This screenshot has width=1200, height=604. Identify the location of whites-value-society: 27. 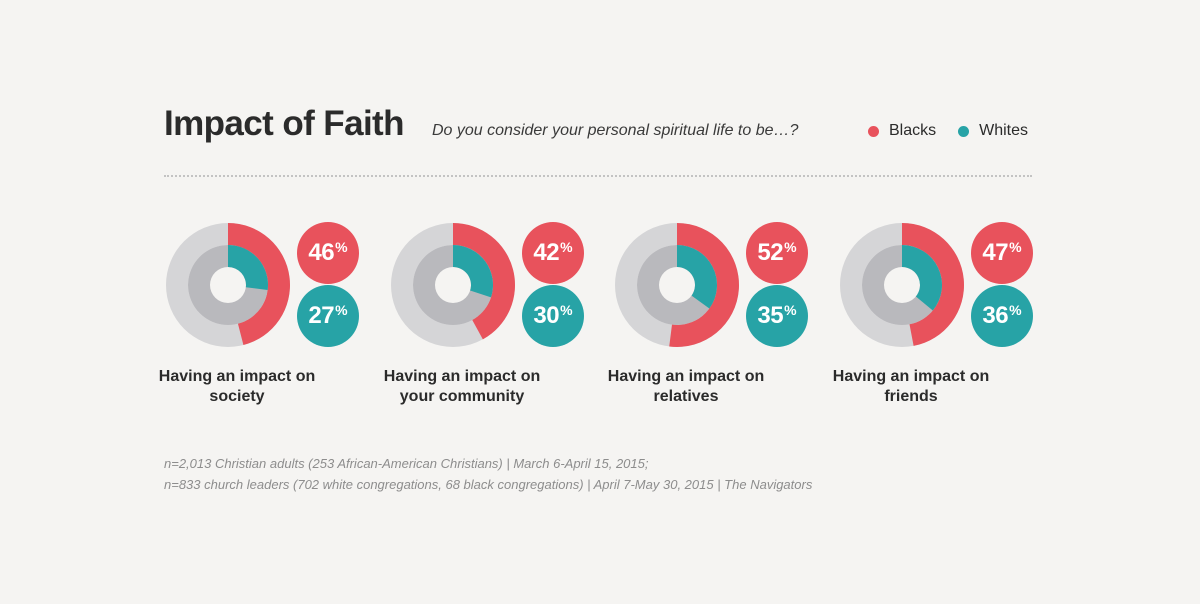
(321, 315).